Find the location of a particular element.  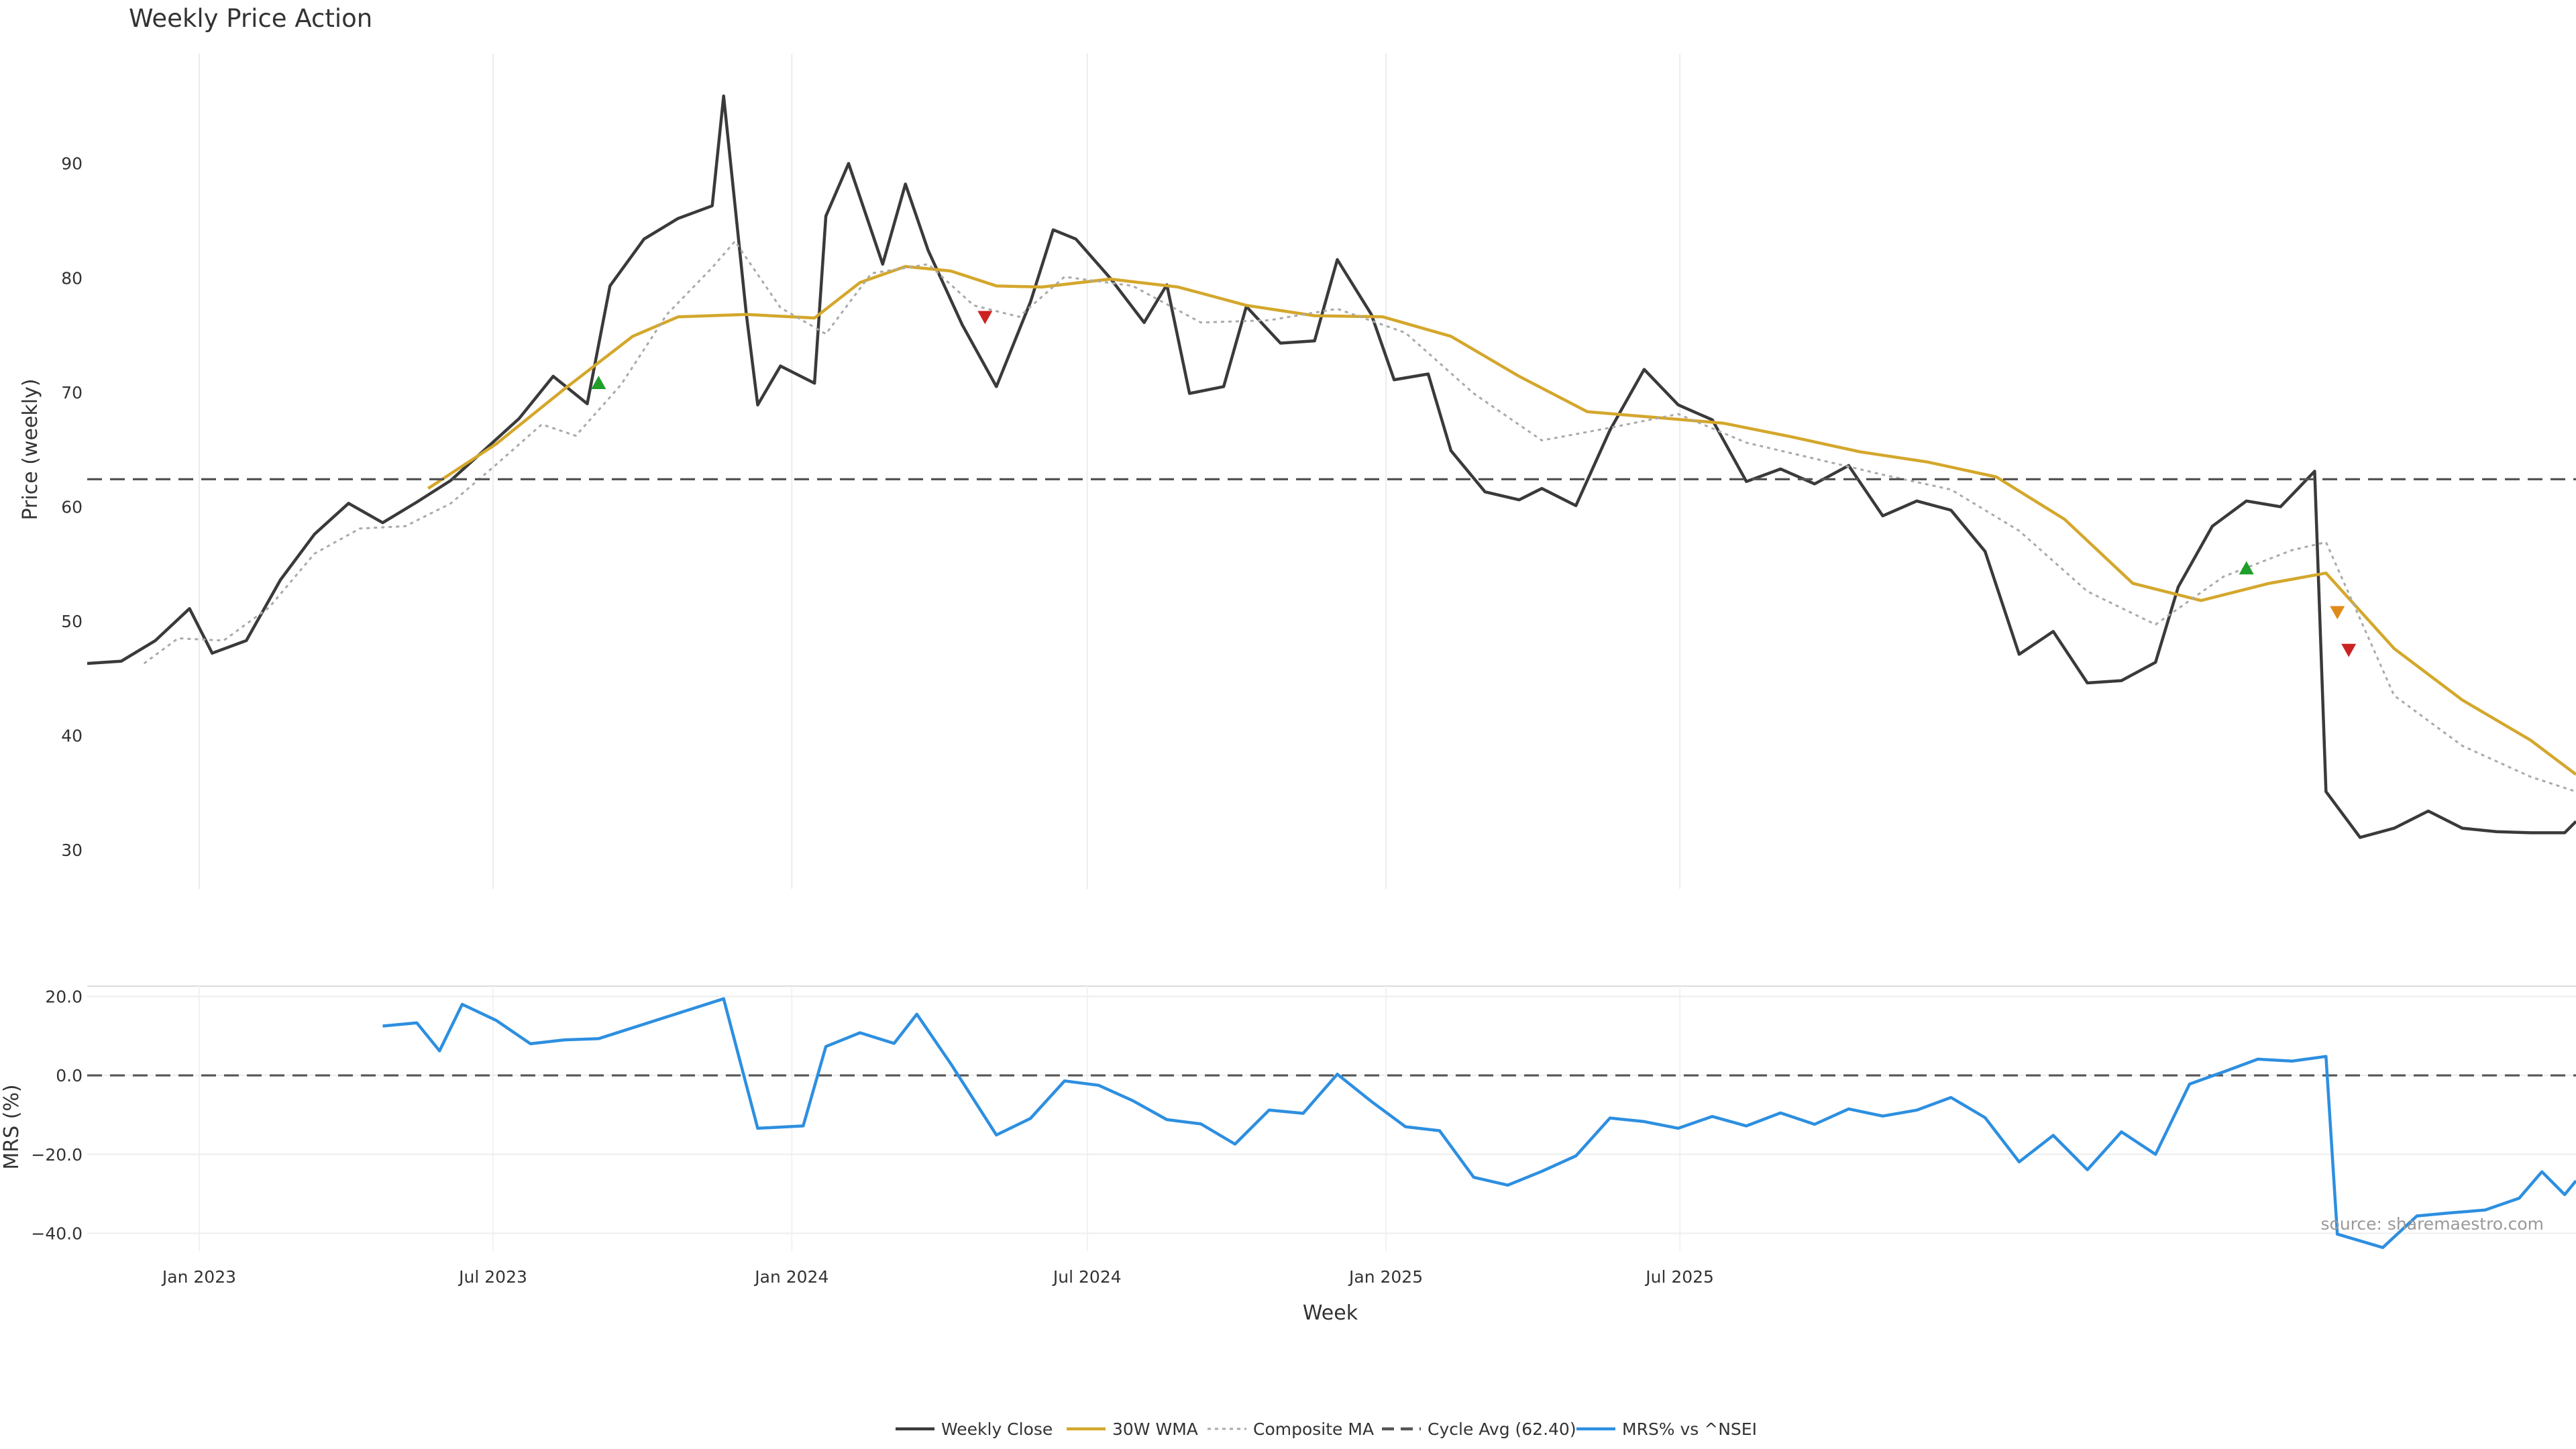

legend-label: MRS% vs ^NSEI is located at coordinates (1689, 1429).